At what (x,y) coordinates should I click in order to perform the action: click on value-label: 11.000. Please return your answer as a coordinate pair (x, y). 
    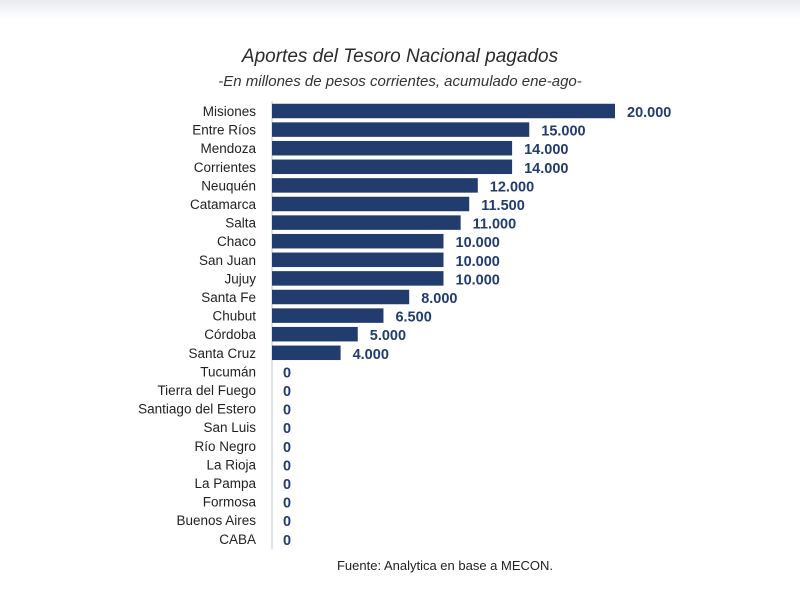
    Looking at the image, I should click on (495, 225).